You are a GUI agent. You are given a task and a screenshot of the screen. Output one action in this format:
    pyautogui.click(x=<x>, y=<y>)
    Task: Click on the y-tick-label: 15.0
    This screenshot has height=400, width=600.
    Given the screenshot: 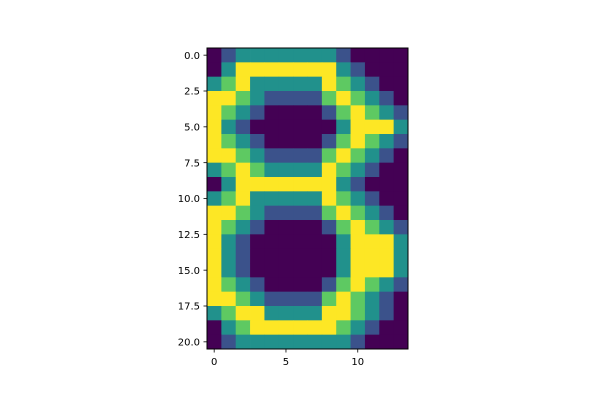 What is the action you would take?
    pyautogui.click(x=189, y=271)
    